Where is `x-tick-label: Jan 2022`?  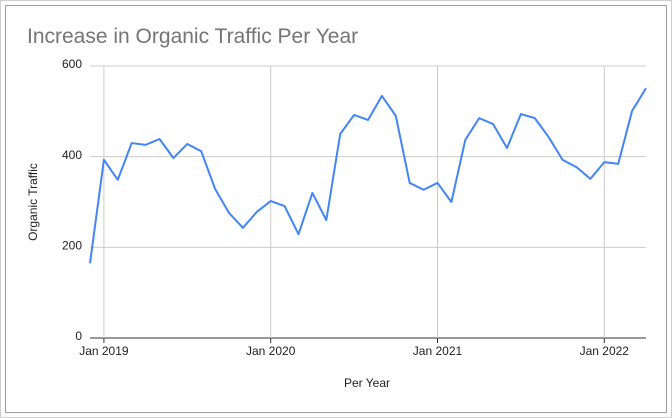
x-tick-label: Jan 2022 is located at coordinates (605, 351).